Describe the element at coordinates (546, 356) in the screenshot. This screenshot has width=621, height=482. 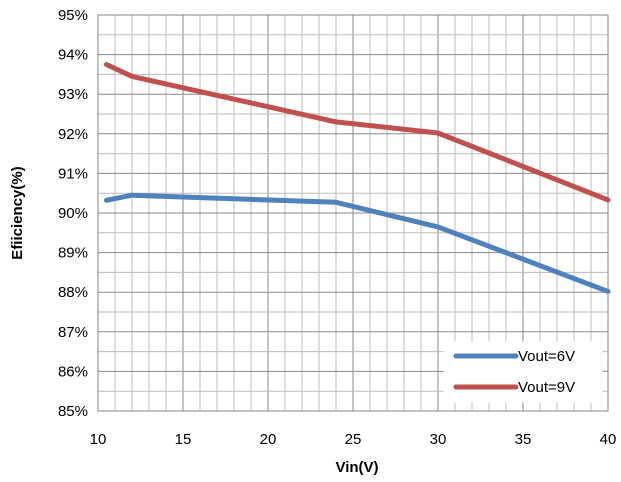
I see `legend-label-1: Vout=6V` at that location.